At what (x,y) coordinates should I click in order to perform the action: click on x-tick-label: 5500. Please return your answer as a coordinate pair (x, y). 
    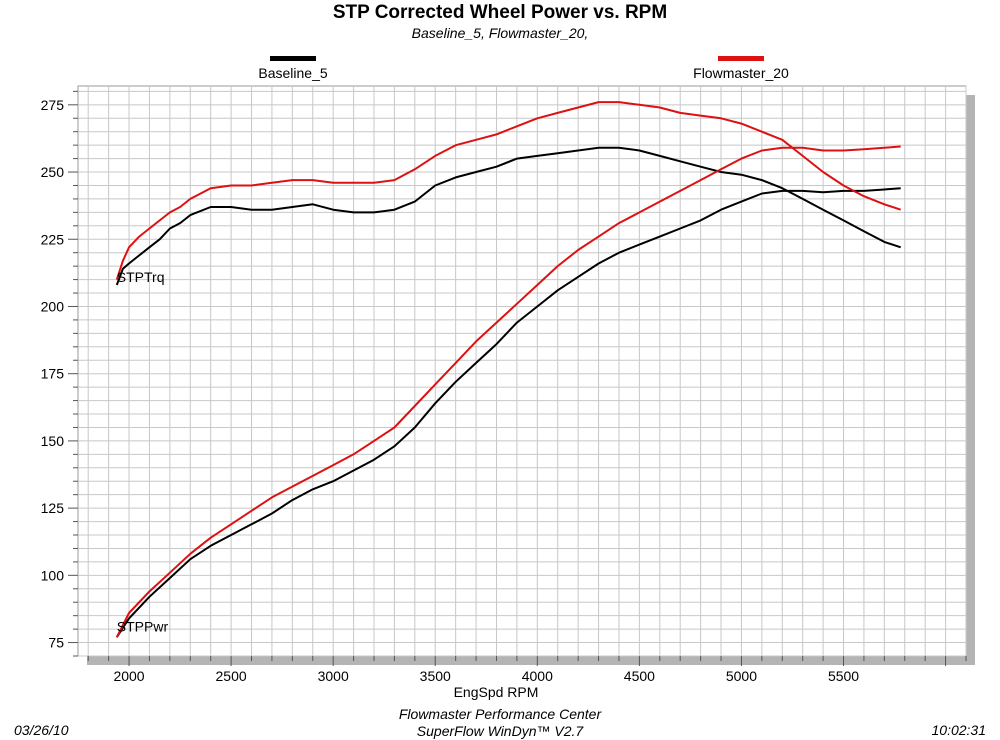
    Looking at the image, I should click on (843, 676).